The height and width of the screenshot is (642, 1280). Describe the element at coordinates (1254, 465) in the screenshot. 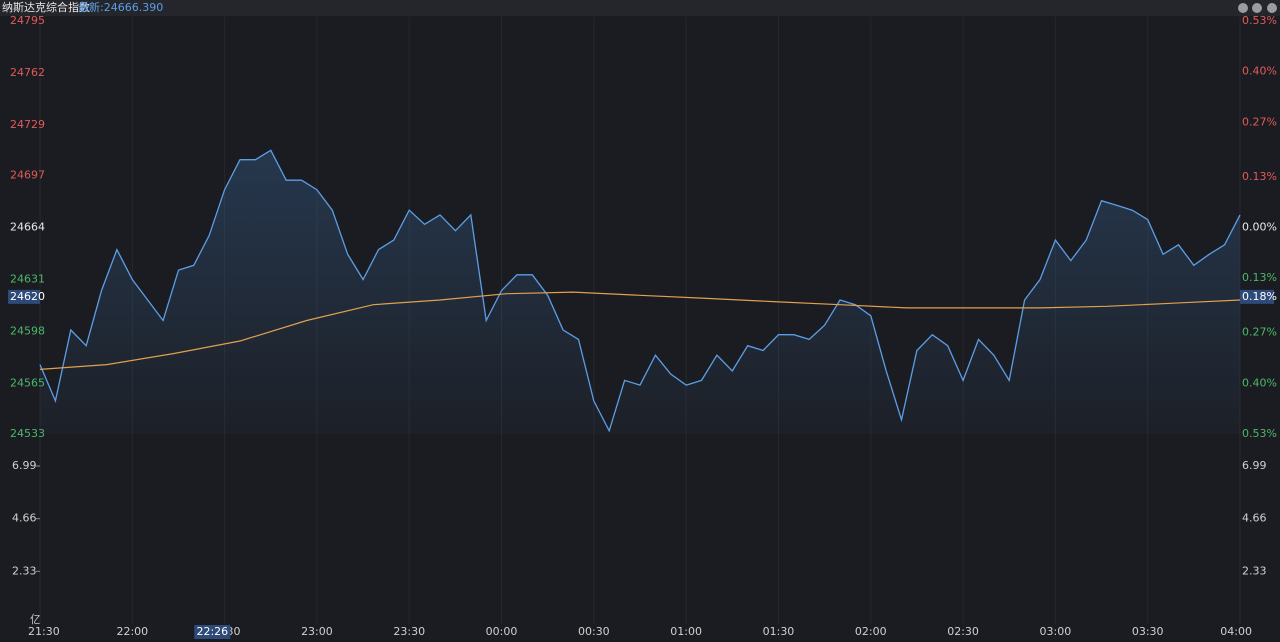

I see `volume-tick-label-right: 6.99` at that location.